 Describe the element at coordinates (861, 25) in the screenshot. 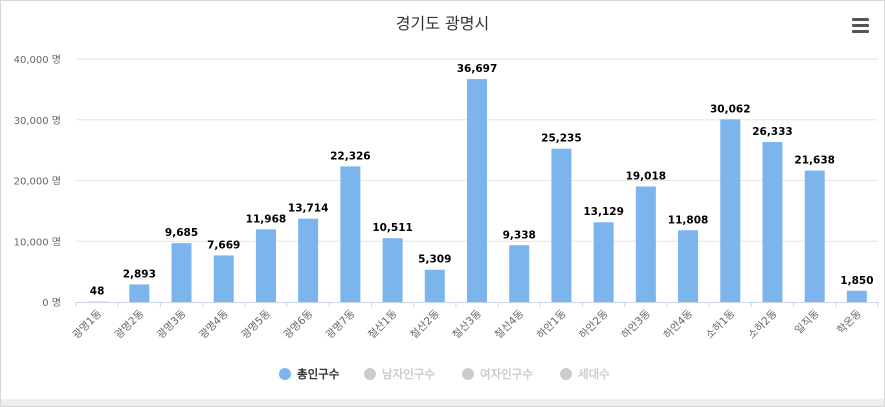

I see `hamburger-menu-icon` at that location.